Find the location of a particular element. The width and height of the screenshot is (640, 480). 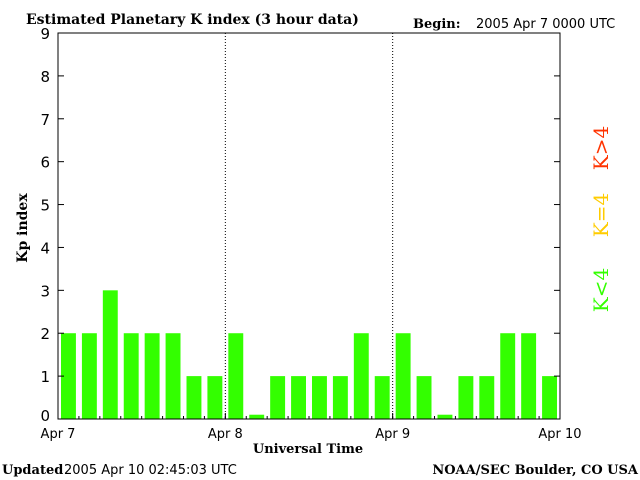

y-tick-label: 2 is located at coordinates (45, 334).